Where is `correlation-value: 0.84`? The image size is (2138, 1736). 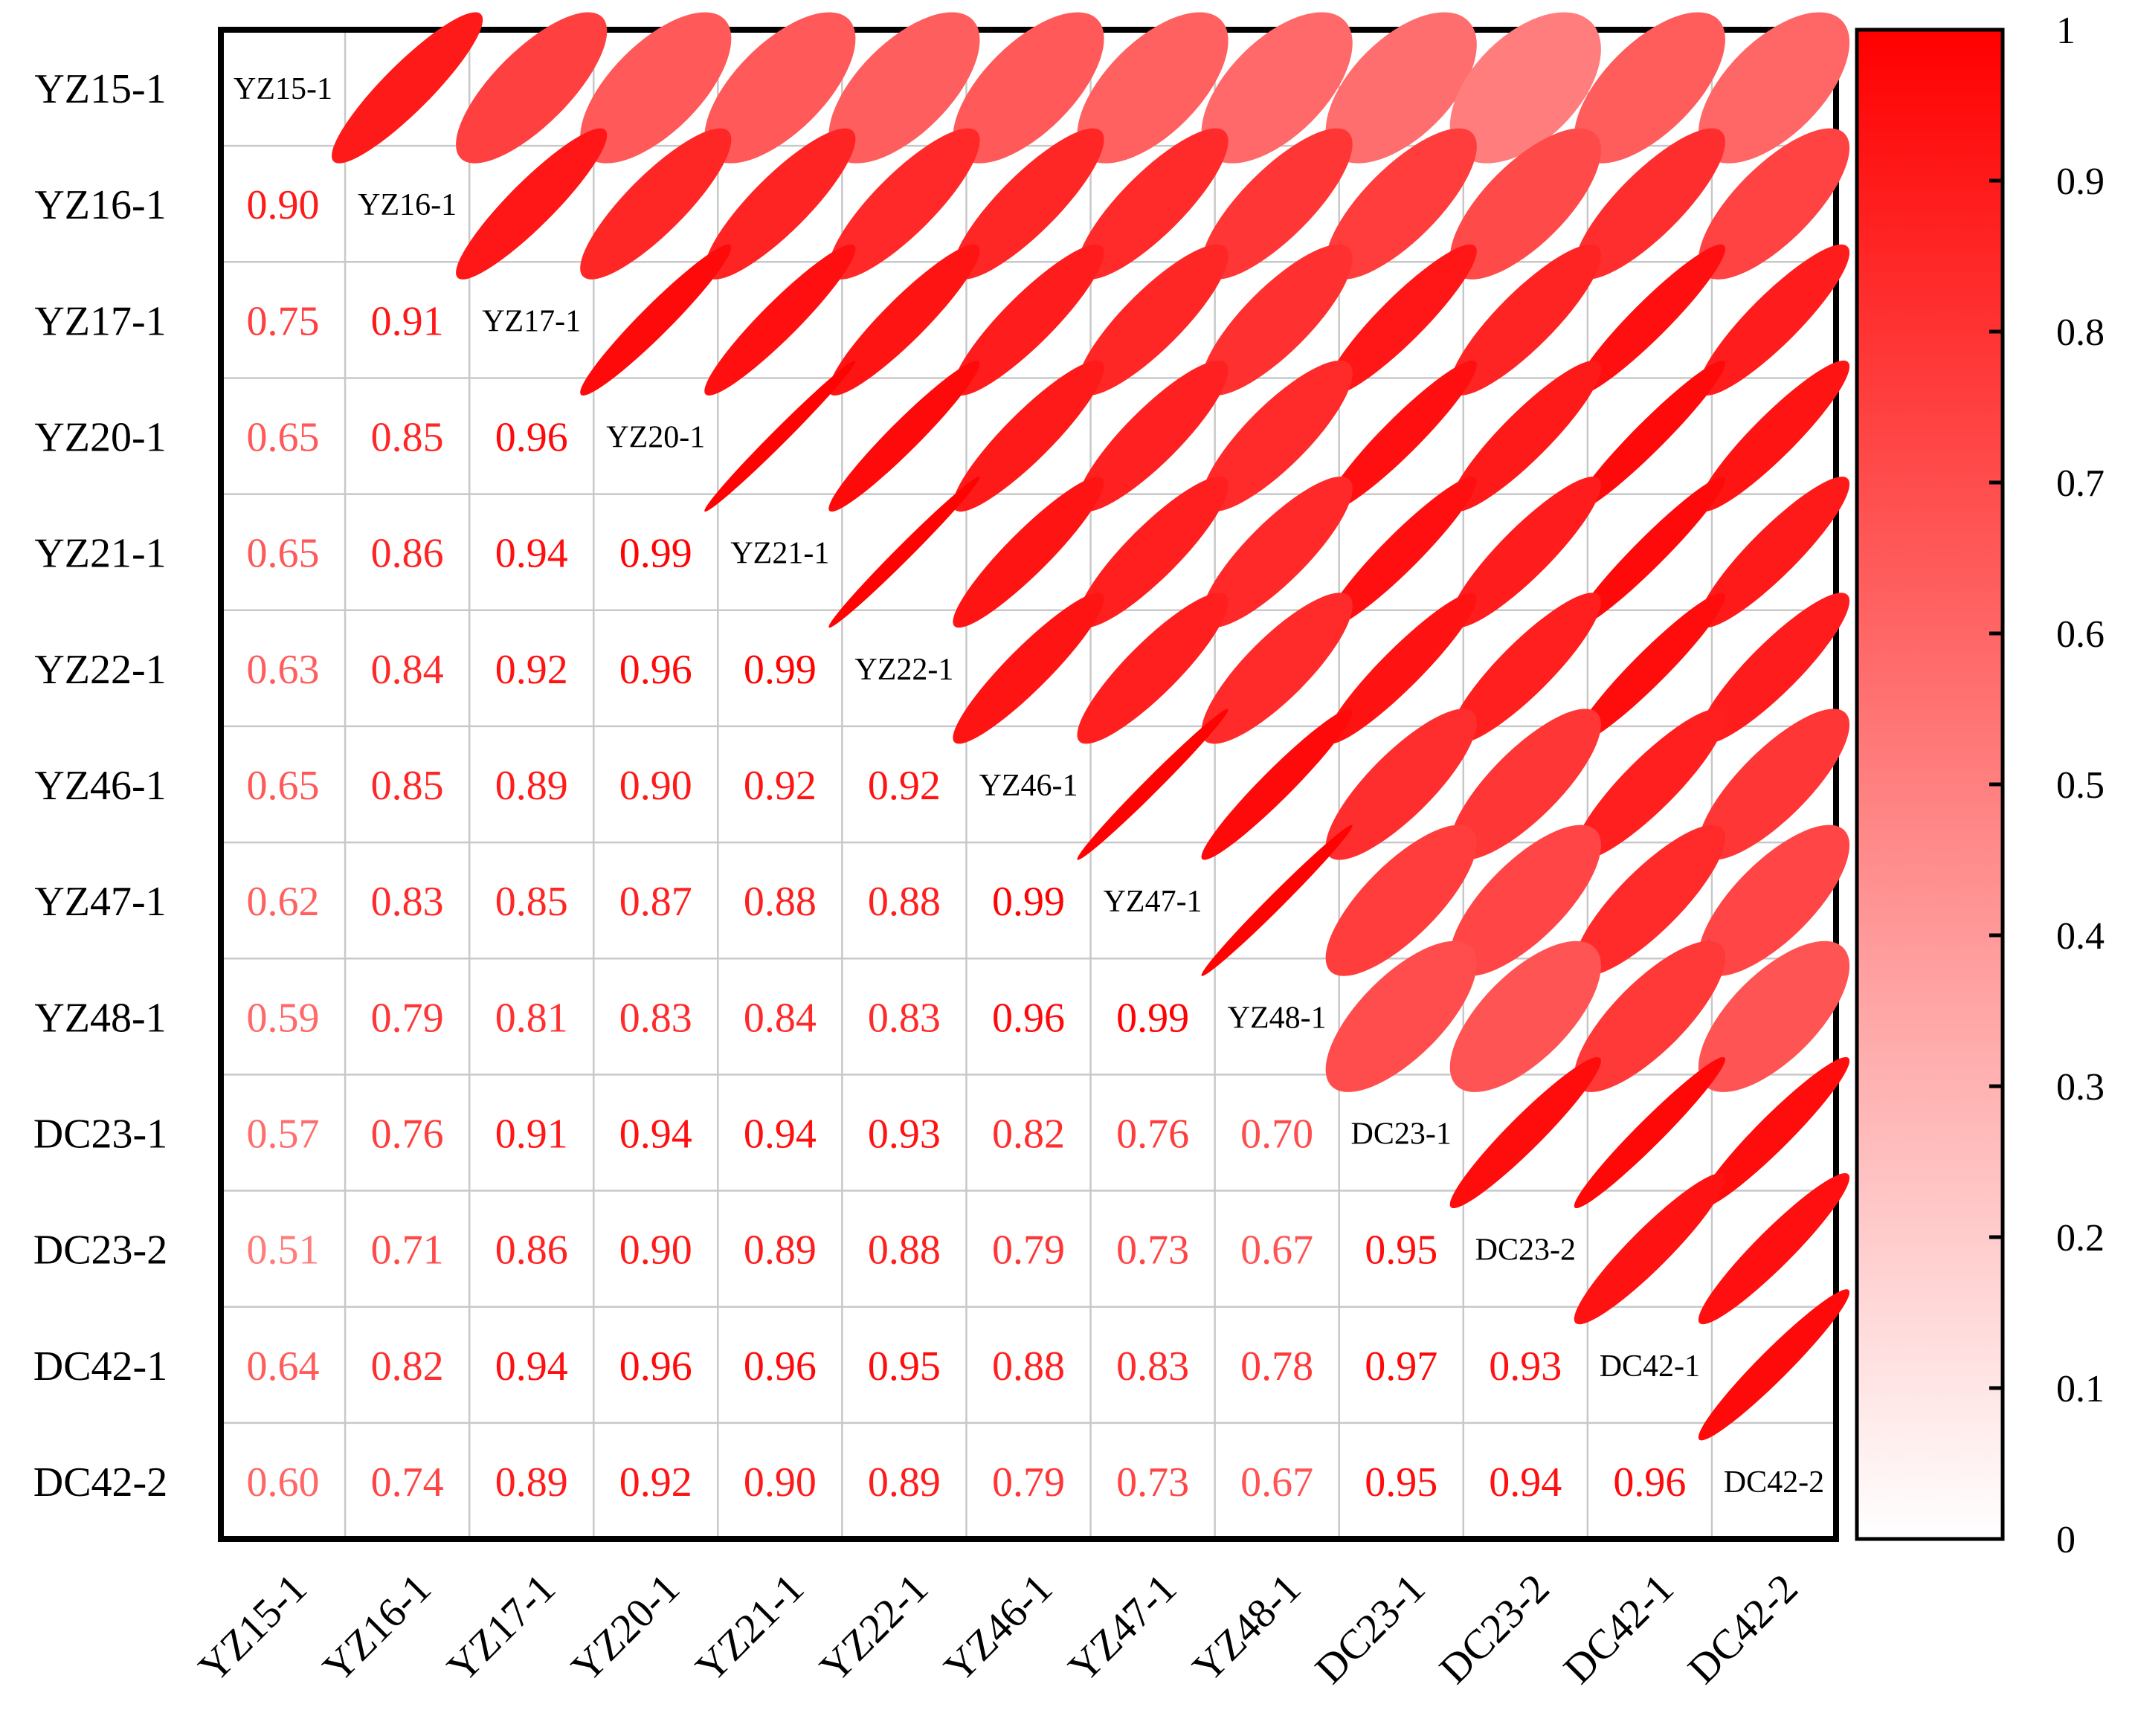
correlation-value: 0.84 is located at coordinates (408, 670).